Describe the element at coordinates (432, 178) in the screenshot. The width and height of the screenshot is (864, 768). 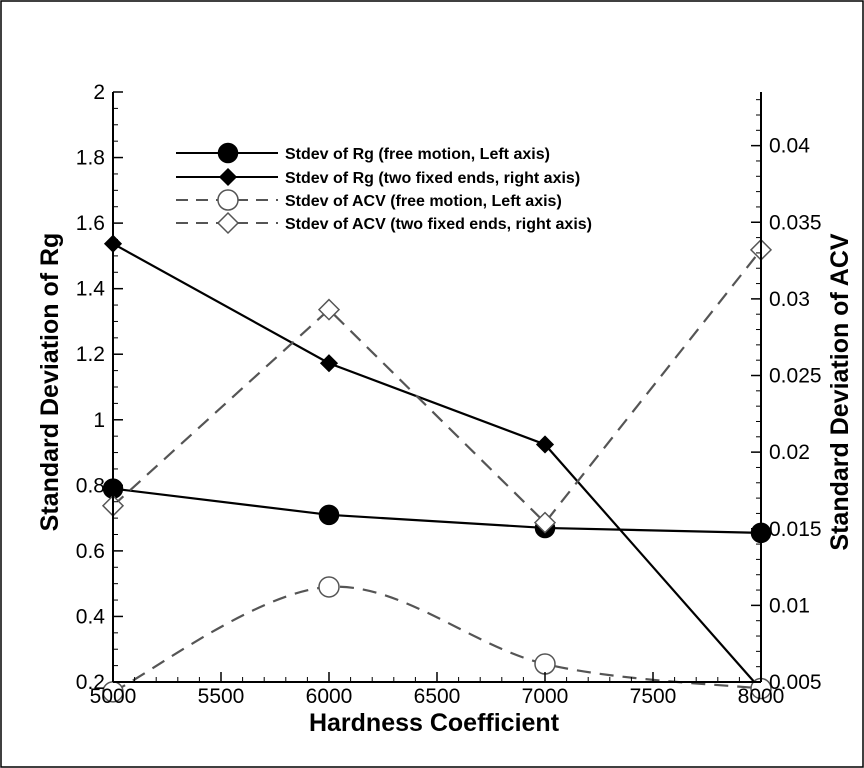
I see `legend-entry-2: Stdev of Rg (two fixed ends, right axis)` at that location.